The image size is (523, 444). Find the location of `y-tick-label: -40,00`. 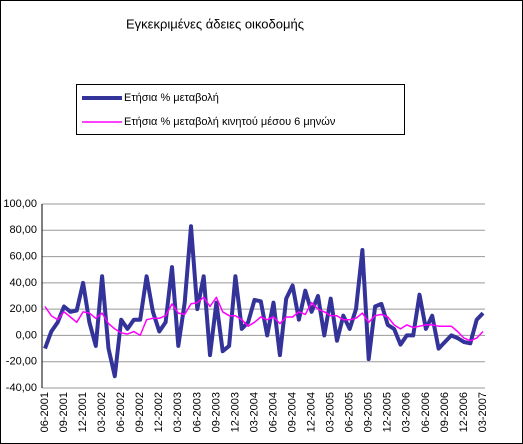

y-tick-label: -40,00 is located at coordinates (21, 388).